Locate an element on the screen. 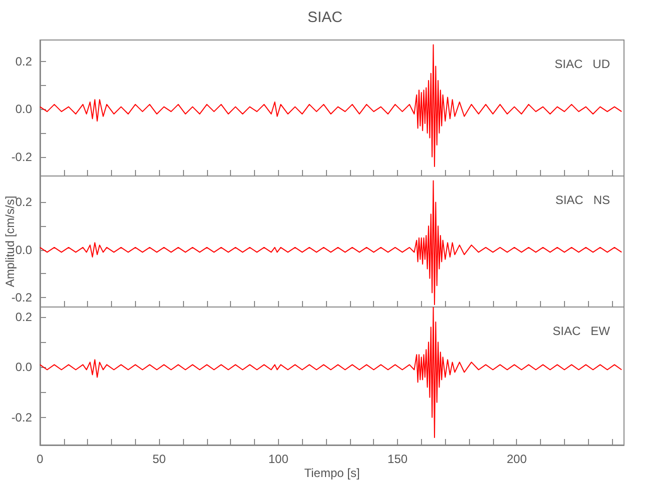 This screenshot has height=500, width=650. x-axis-title: Tiempo [s] is located at coordinates (332, 473).